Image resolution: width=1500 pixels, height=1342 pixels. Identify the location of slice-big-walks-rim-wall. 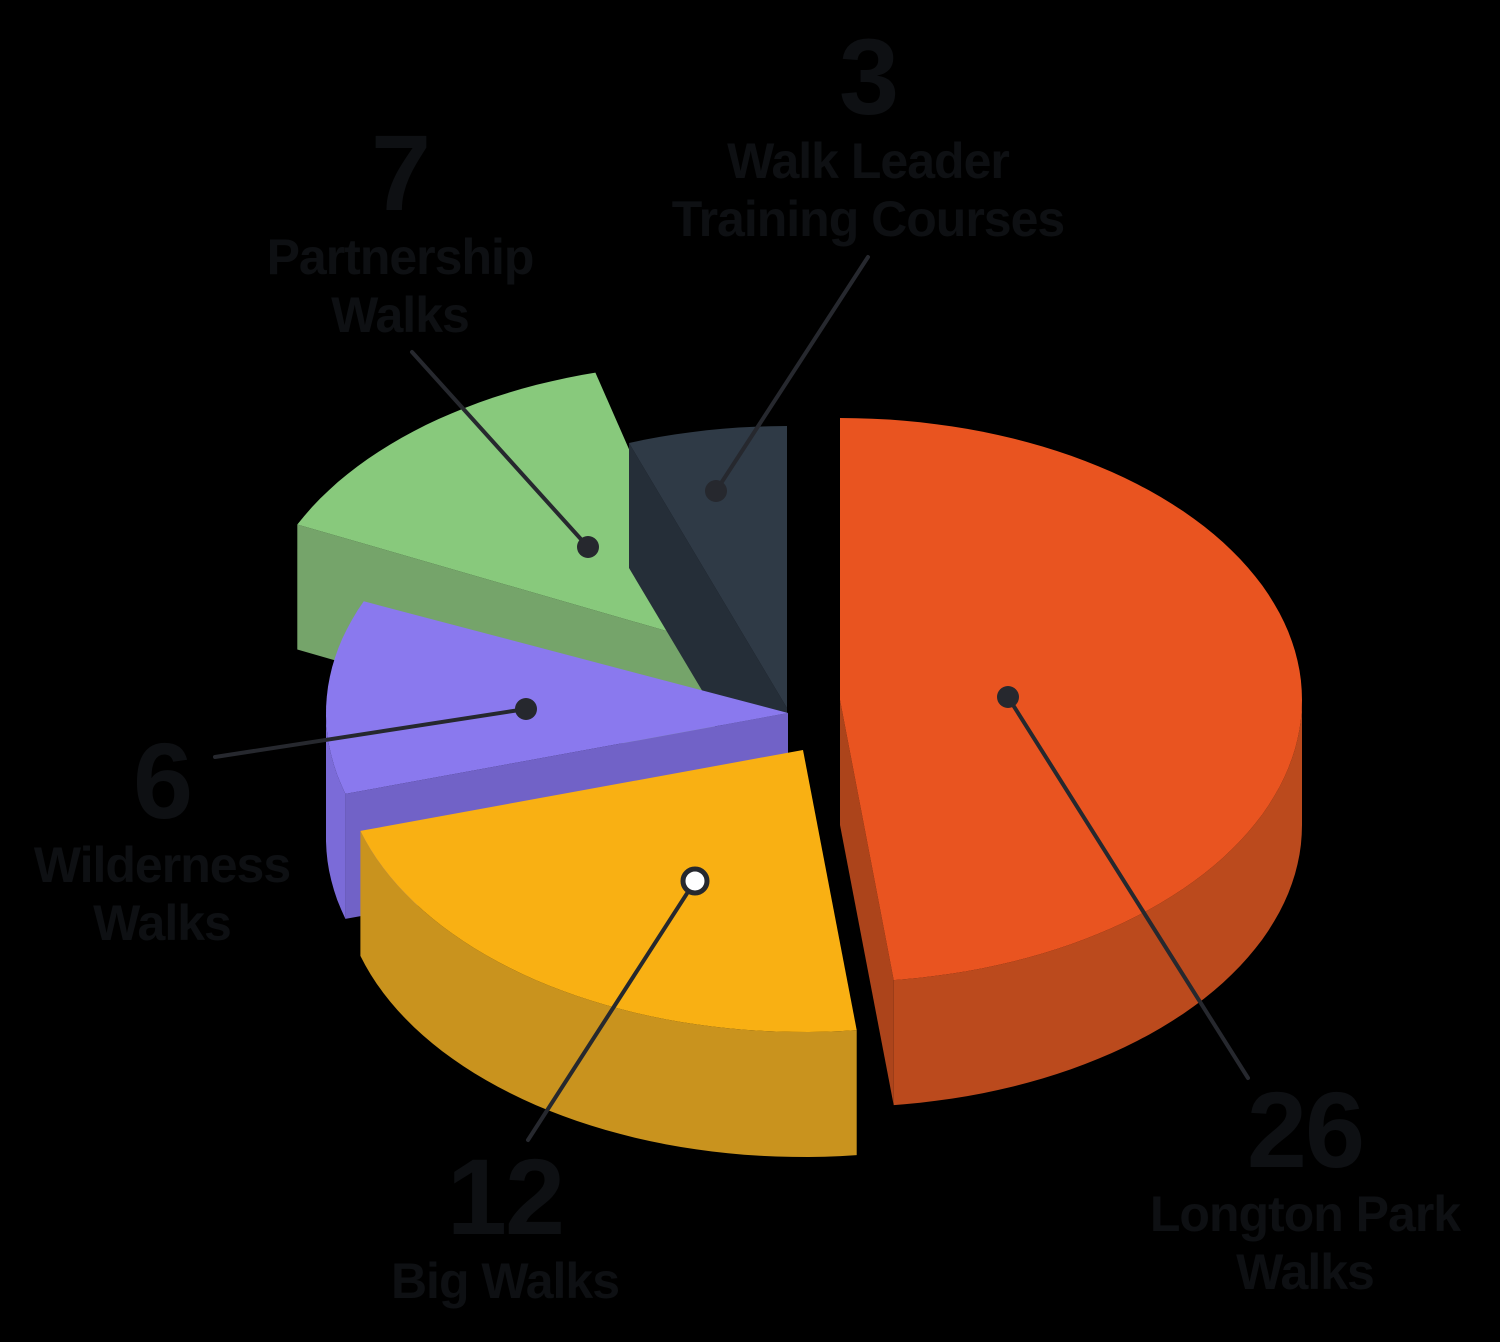
(608, 993).